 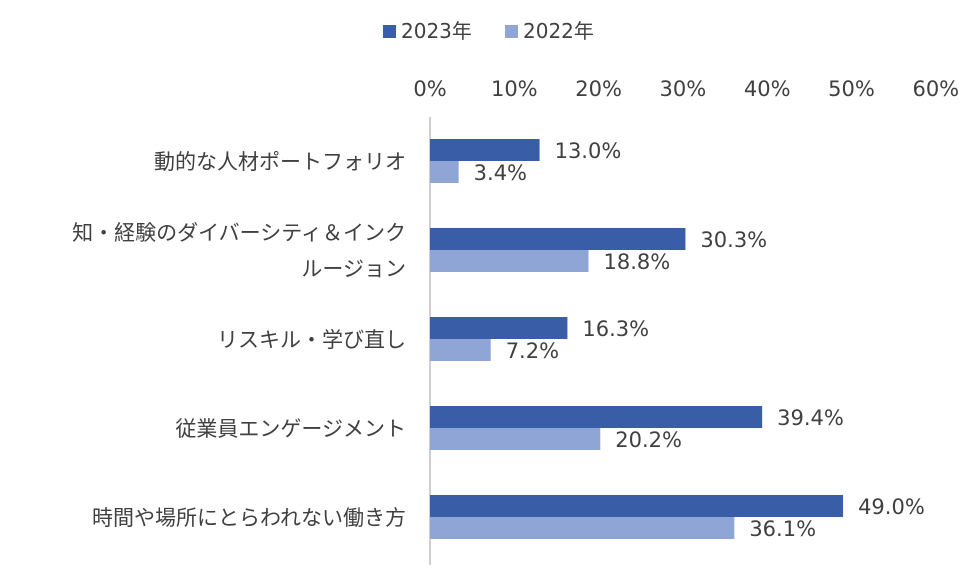 What do you see at coordinates (488, 31) in the screenshot?
I see `legend: 2023年 2022年` at bounding box center [488, 31].